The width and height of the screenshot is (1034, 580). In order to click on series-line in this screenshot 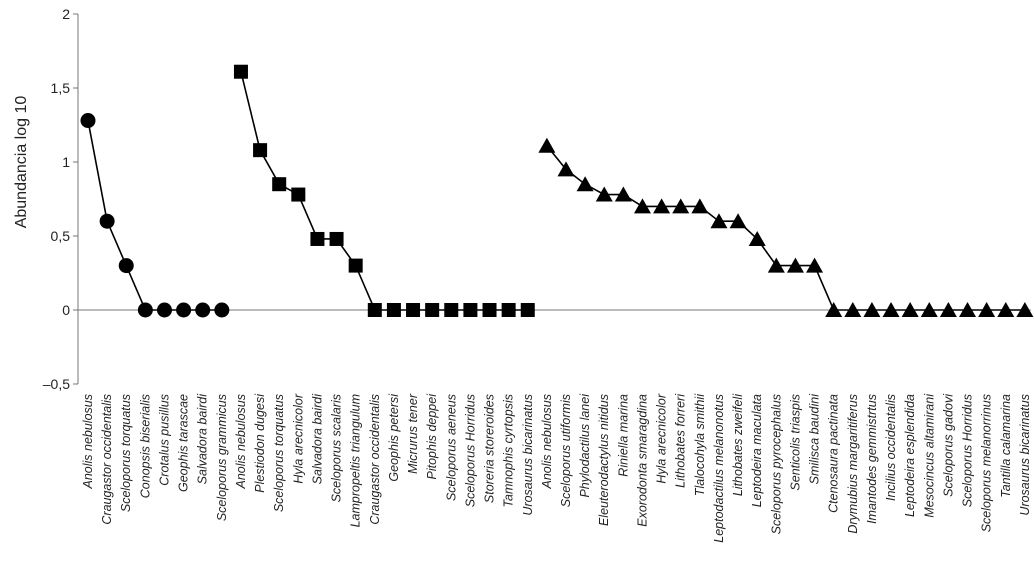, I will do `click(384, 191)`.